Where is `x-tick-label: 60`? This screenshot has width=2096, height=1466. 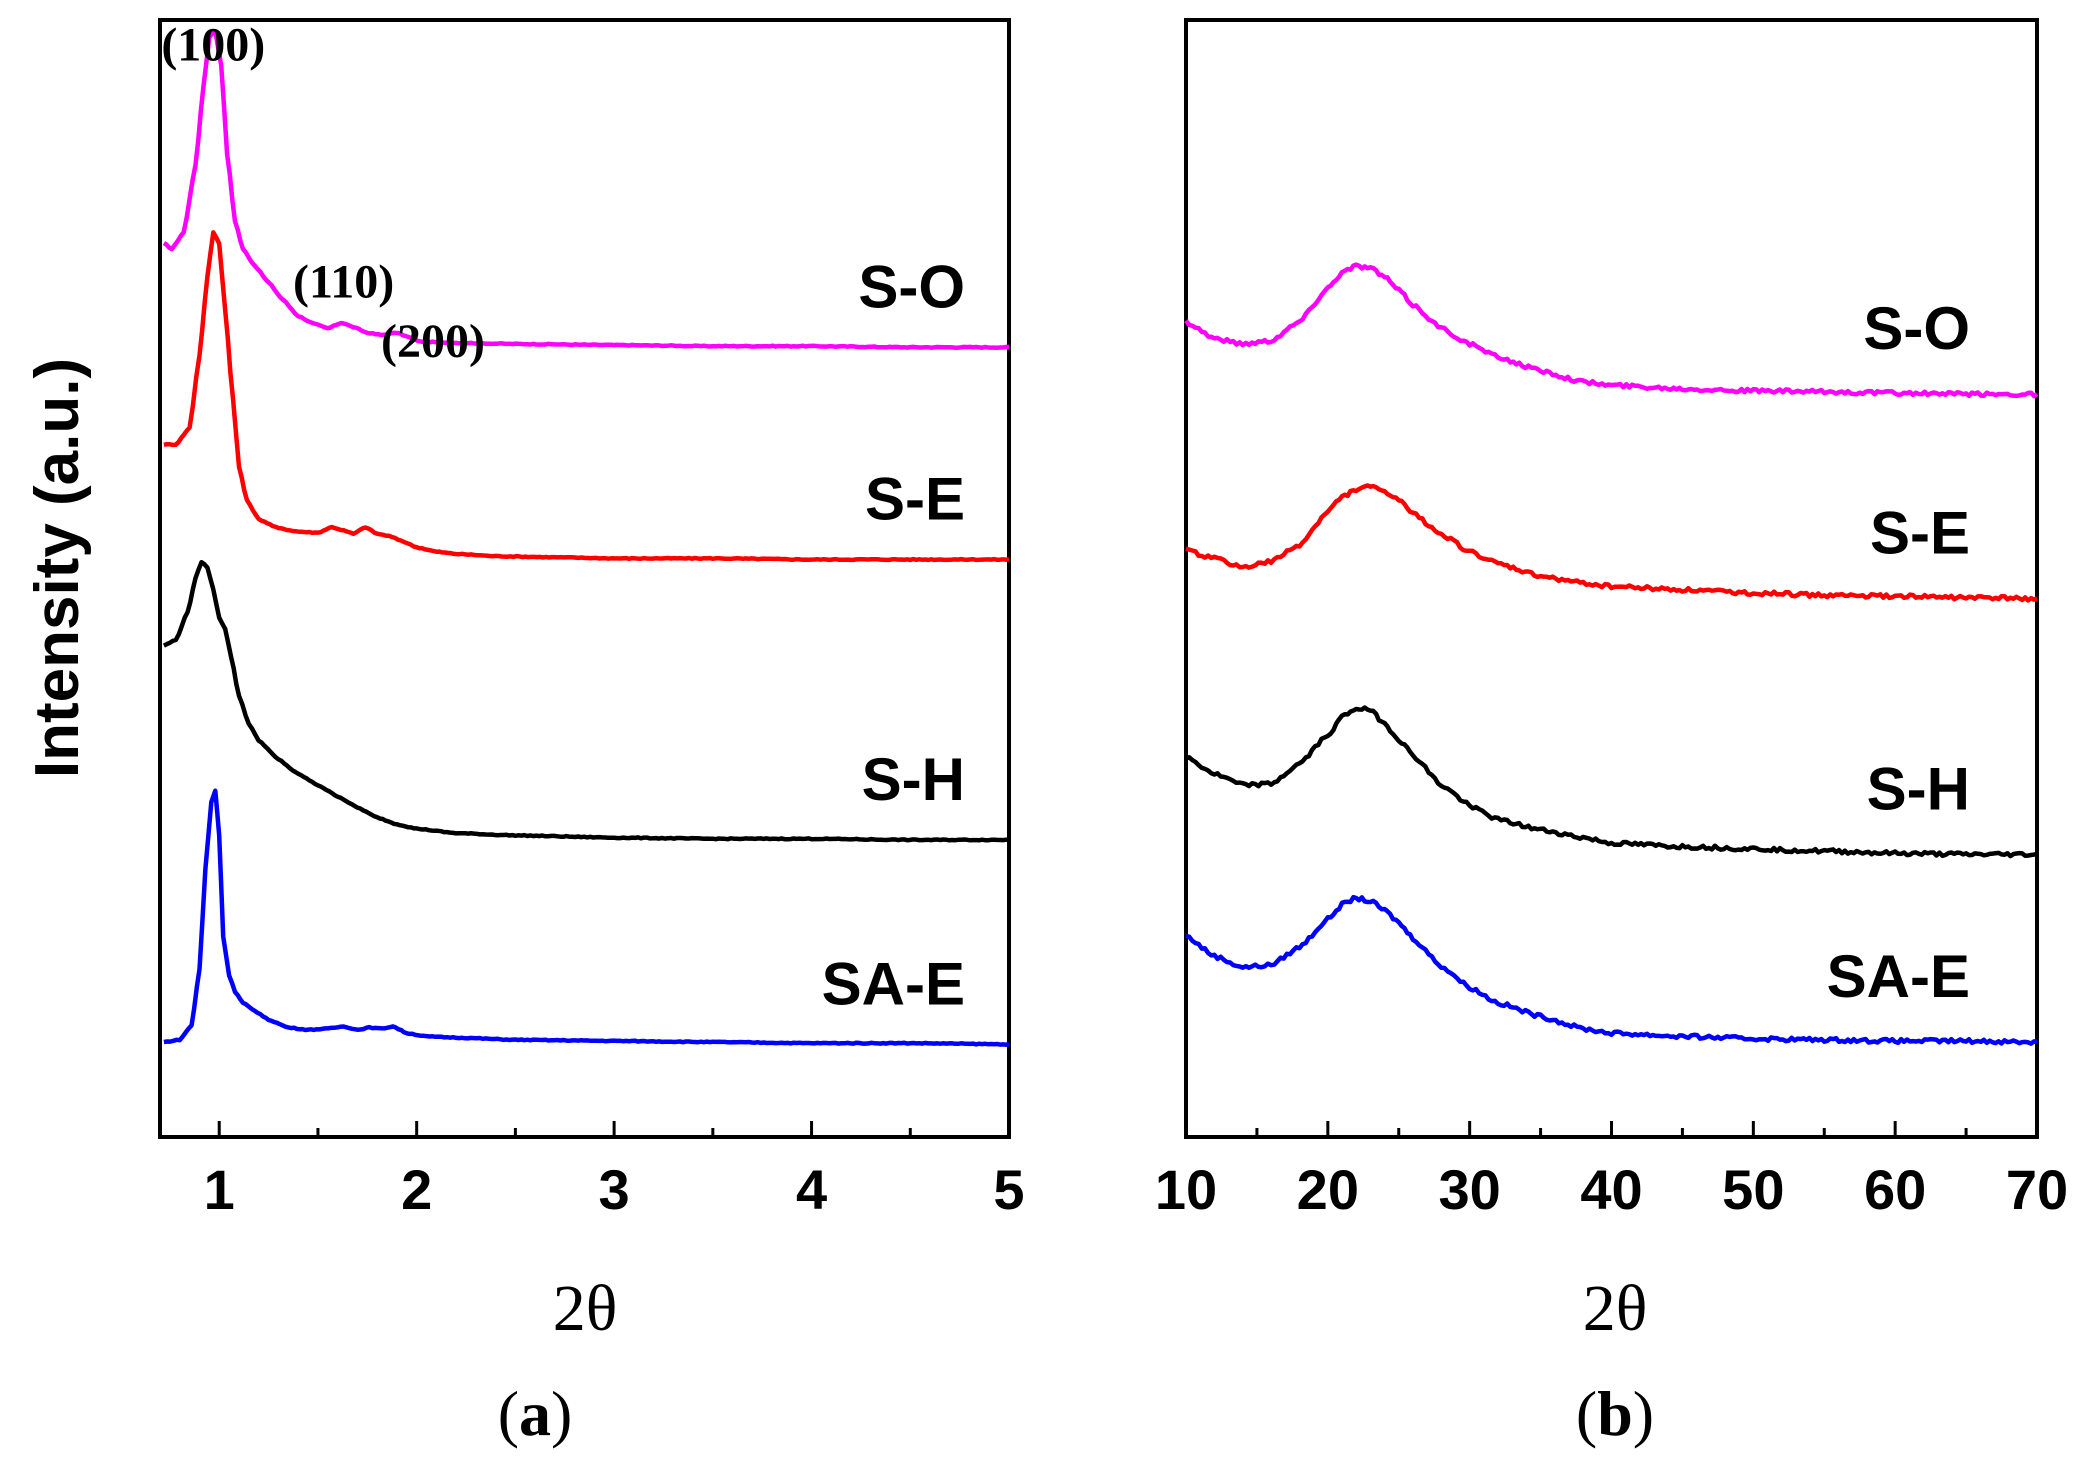 x-tick-label: 60 is located at coordinates (1895, 1189).